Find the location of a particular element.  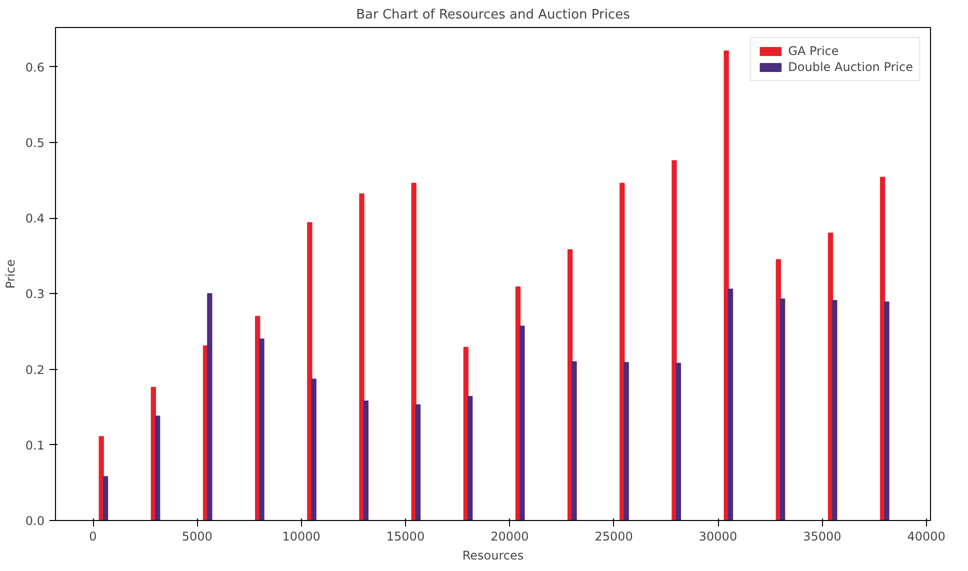

x-tick-label: 40000 is located at coordinates (926, 537).